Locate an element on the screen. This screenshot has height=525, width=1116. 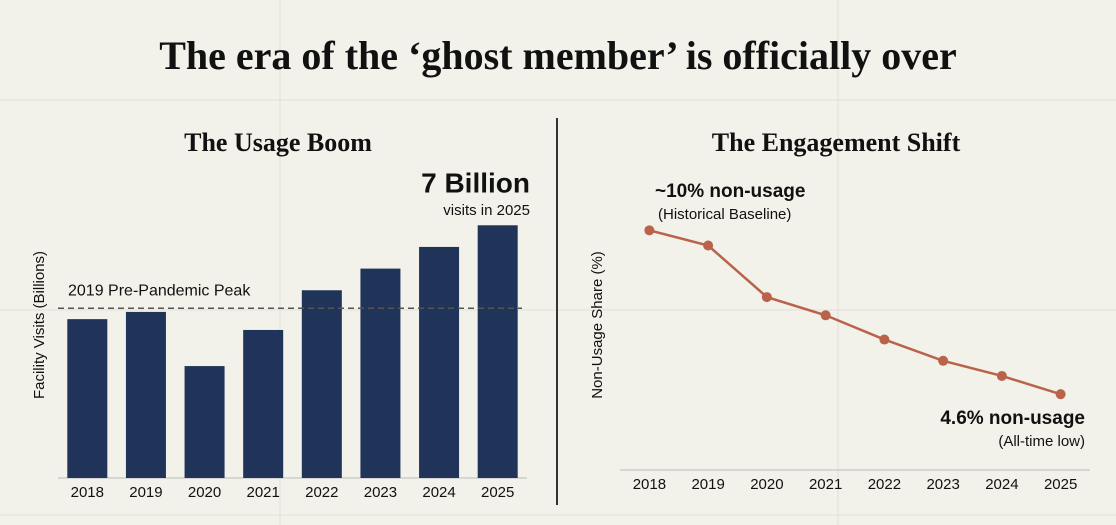
y-axis-label: Facility Visits (Billions) is located at coordinates (39, 325).